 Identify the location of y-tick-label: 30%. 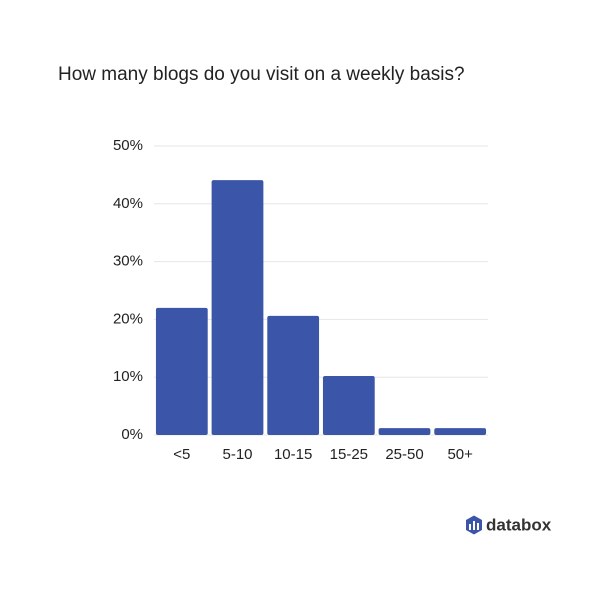
(128, 261).